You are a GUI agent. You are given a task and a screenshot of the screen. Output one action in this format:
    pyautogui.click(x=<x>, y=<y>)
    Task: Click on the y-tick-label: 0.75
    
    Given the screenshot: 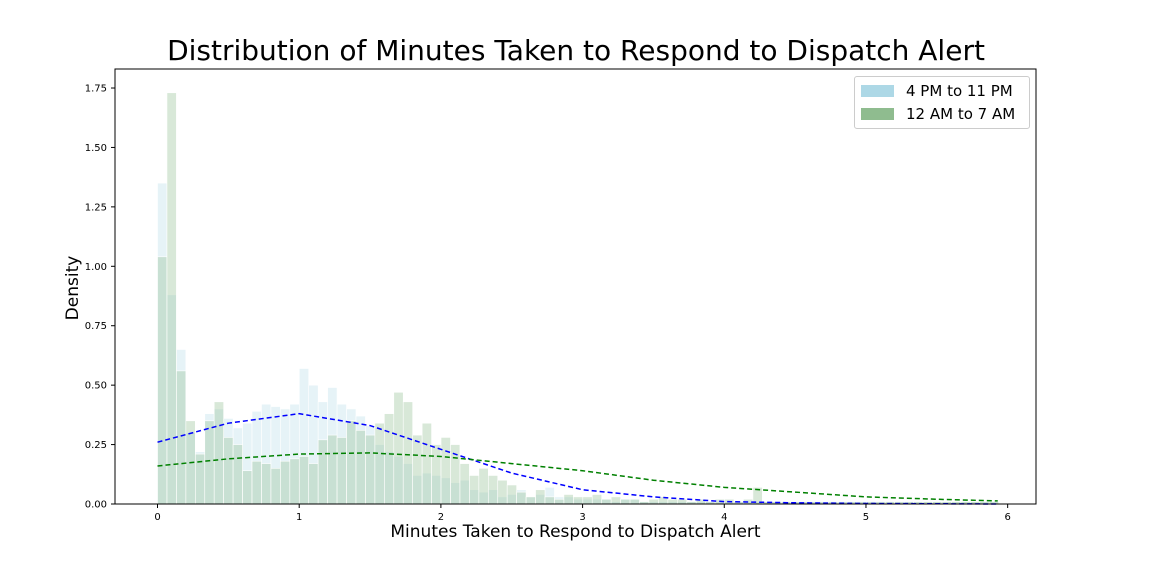 What is the action you would take?
    pyautogui.click(x=96, y=326)
    